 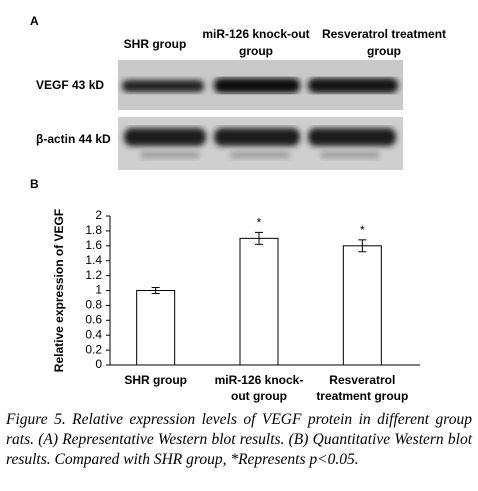 What do you see at coordinates (255, 34) in the screenshot?
I see `column-header: miR-126 knock-out` at bounding box center [255, 34].